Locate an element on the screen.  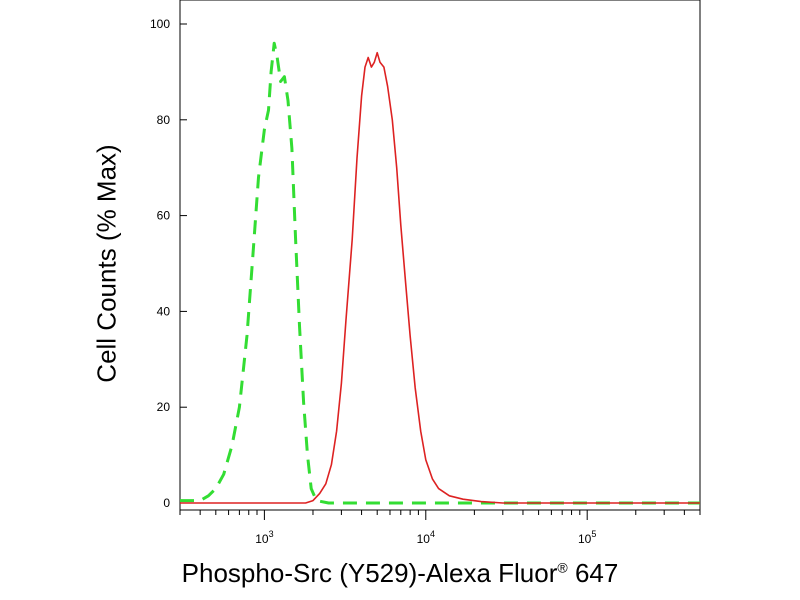
y-tick-label: 0 is located at coordinates (166, 503).